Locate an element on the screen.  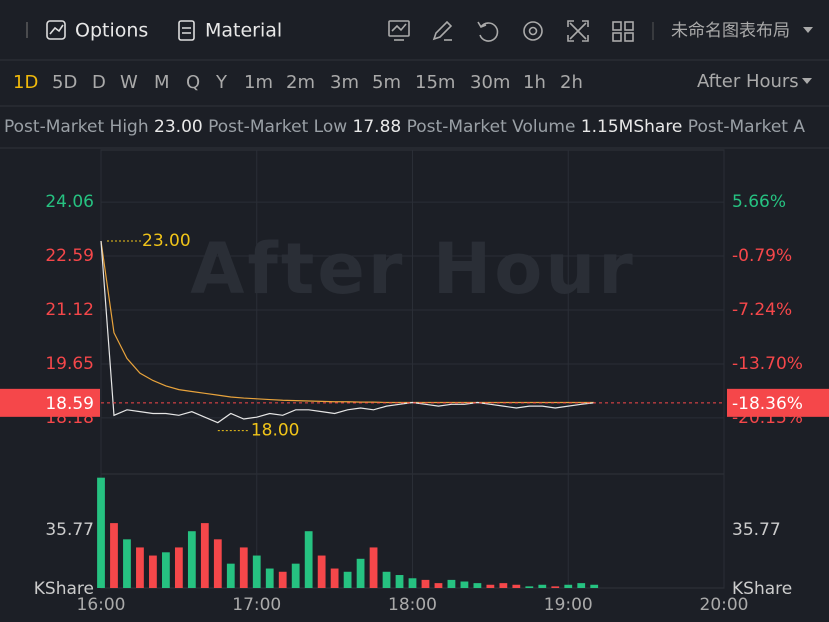
session-label: After Hours is located at coordinates (748, 81).